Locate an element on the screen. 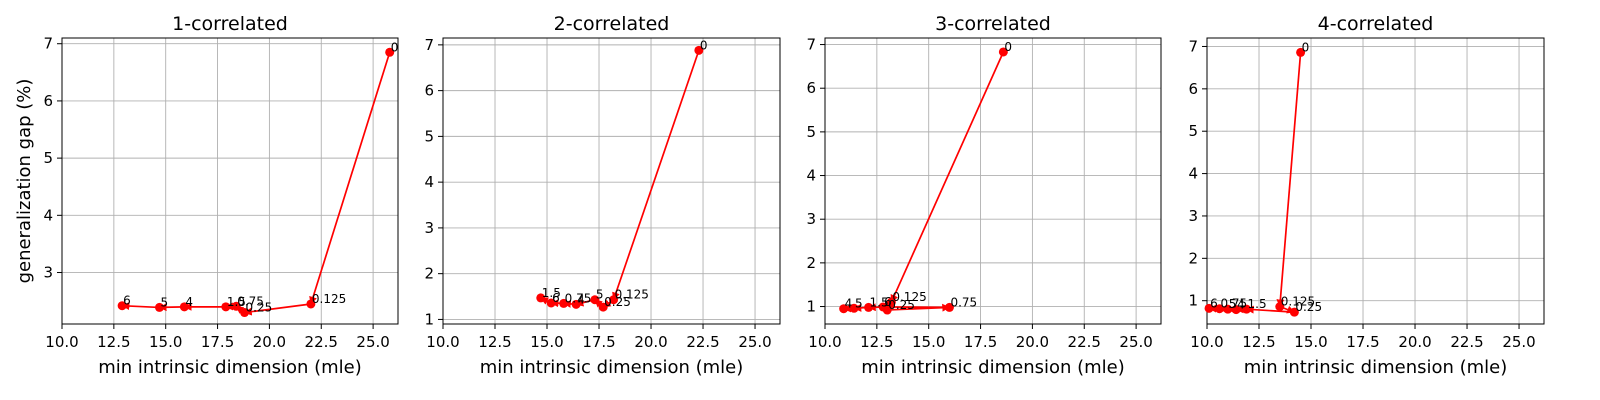 The width and height of the screenshot is (1600, 400). y-tick-label: 7 is located at coordinates (1193, 46).